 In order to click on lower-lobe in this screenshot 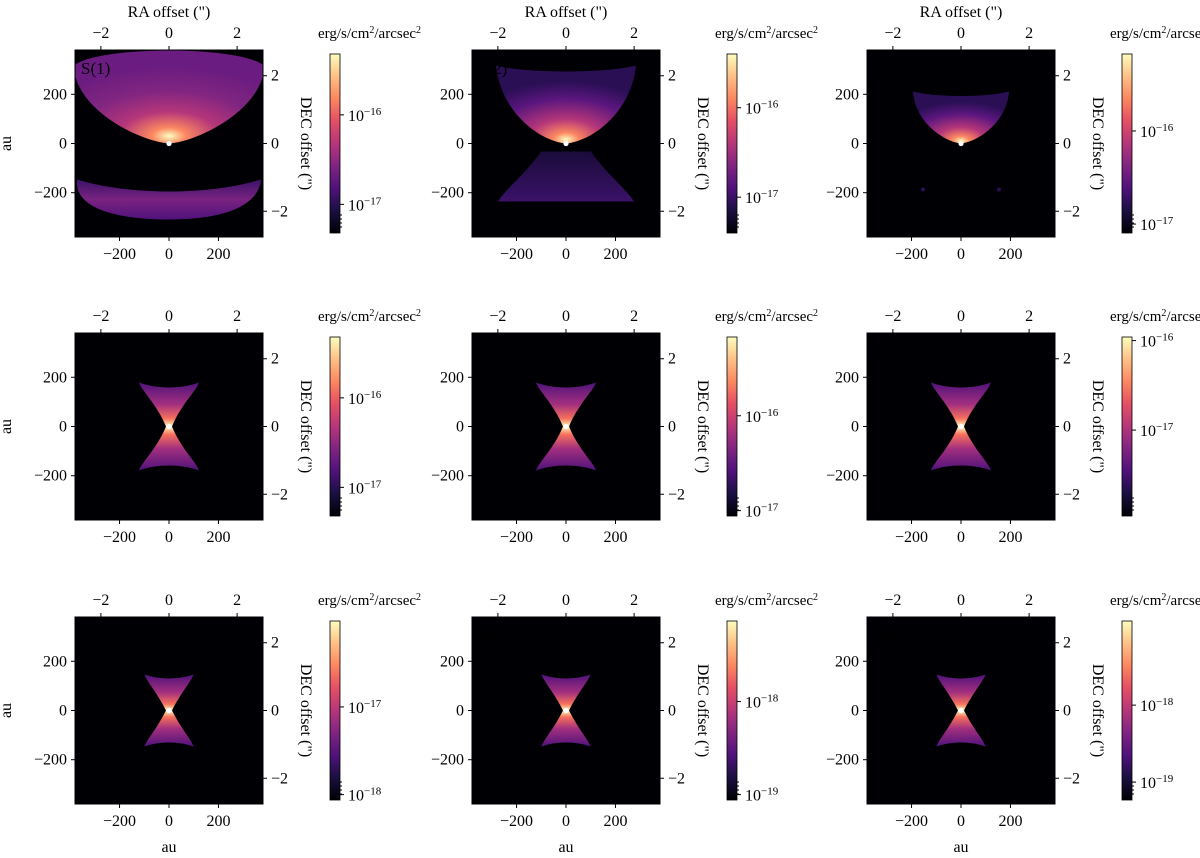, I will do `click(168, 199)`.